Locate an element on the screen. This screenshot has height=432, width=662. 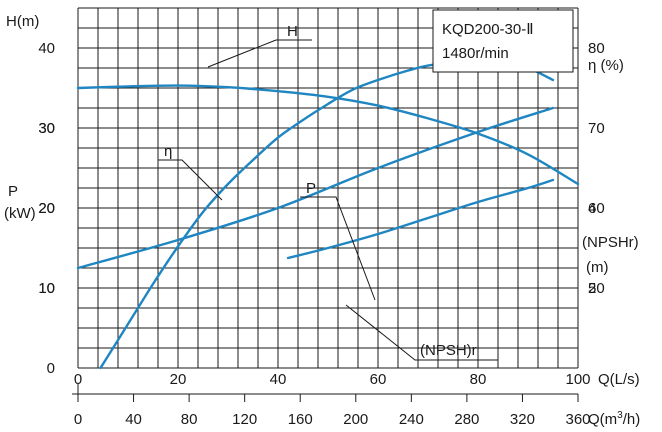
npsh-curve-label: (NPSH)r is located at coordinates (448, 350).